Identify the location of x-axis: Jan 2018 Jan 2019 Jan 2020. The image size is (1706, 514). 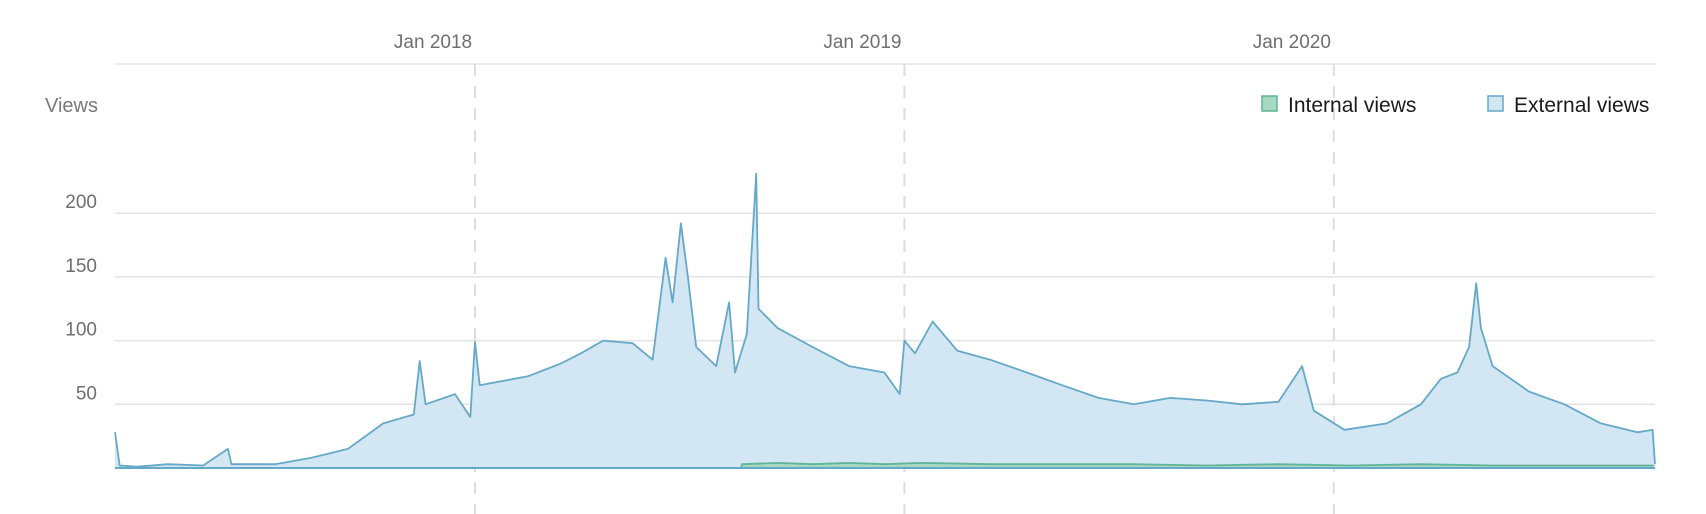
(862, 42).